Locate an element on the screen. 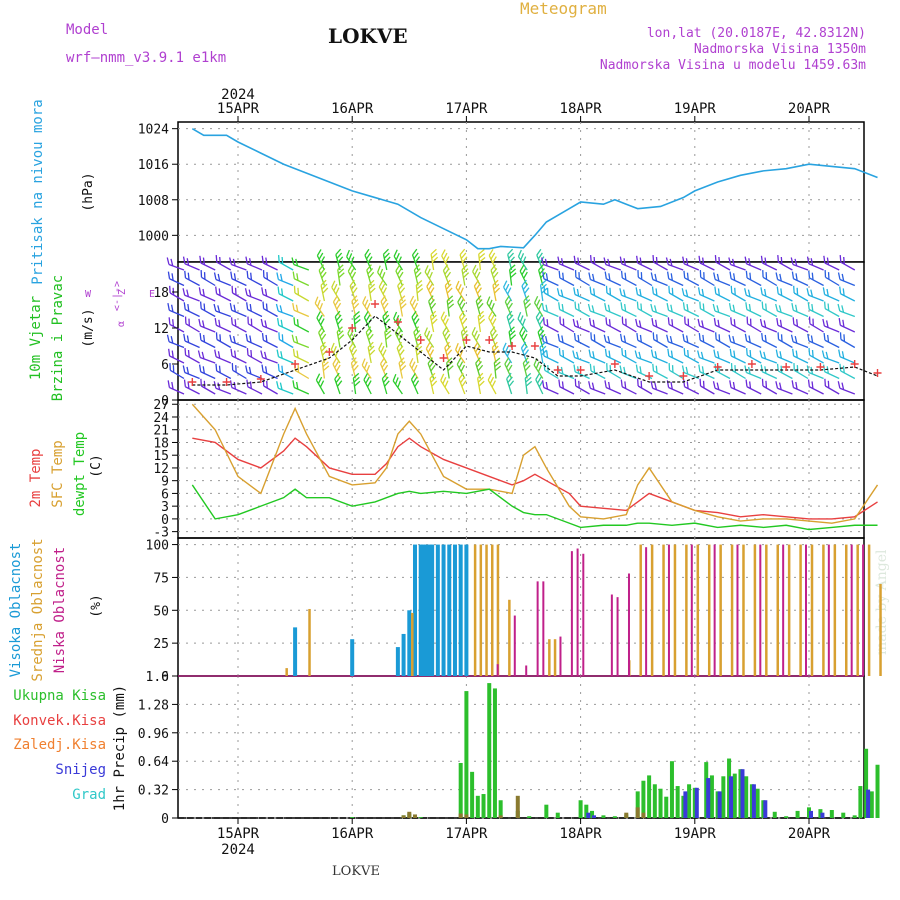  snow-bar is located at coordinates (708, 798).